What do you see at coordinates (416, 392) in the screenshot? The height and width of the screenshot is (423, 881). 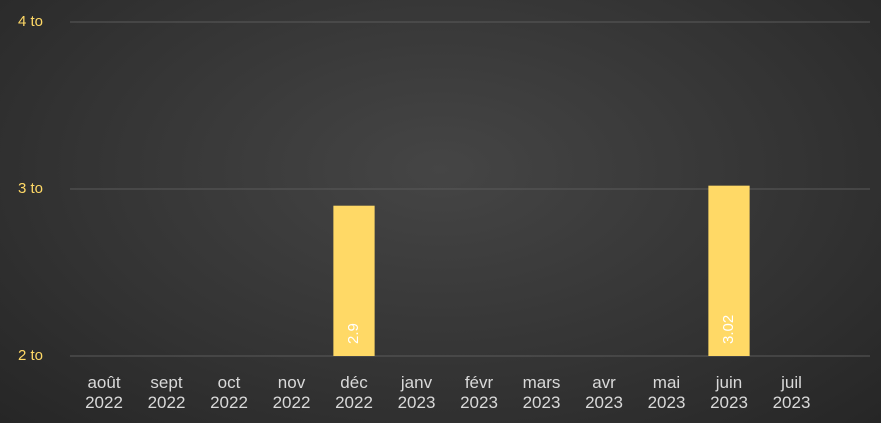 I see `x-tick-label: janv 2023` at bounding box center [416, 392].